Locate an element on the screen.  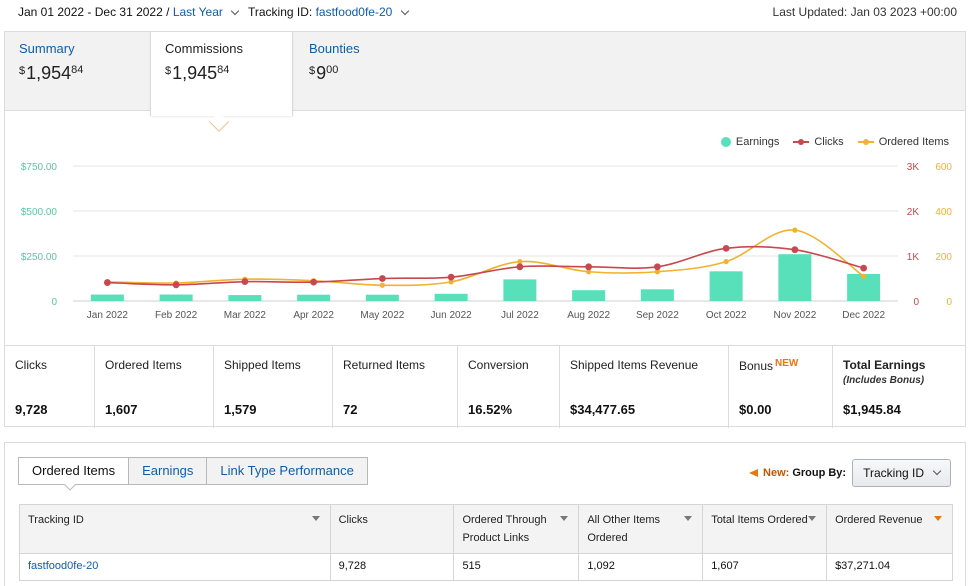
group-by-select: Tracking ID is located at coordinates (901, 473).